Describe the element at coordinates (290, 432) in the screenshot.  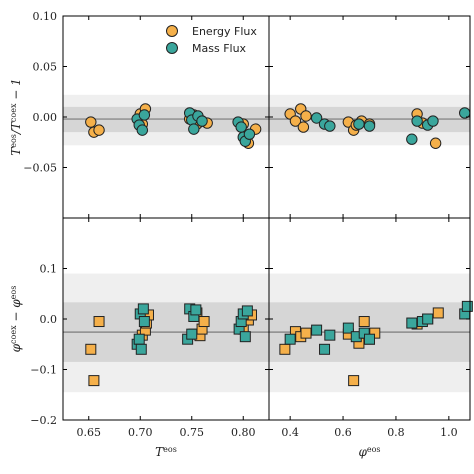
I see `xtick-label-c1-0: 0.4` at that location.